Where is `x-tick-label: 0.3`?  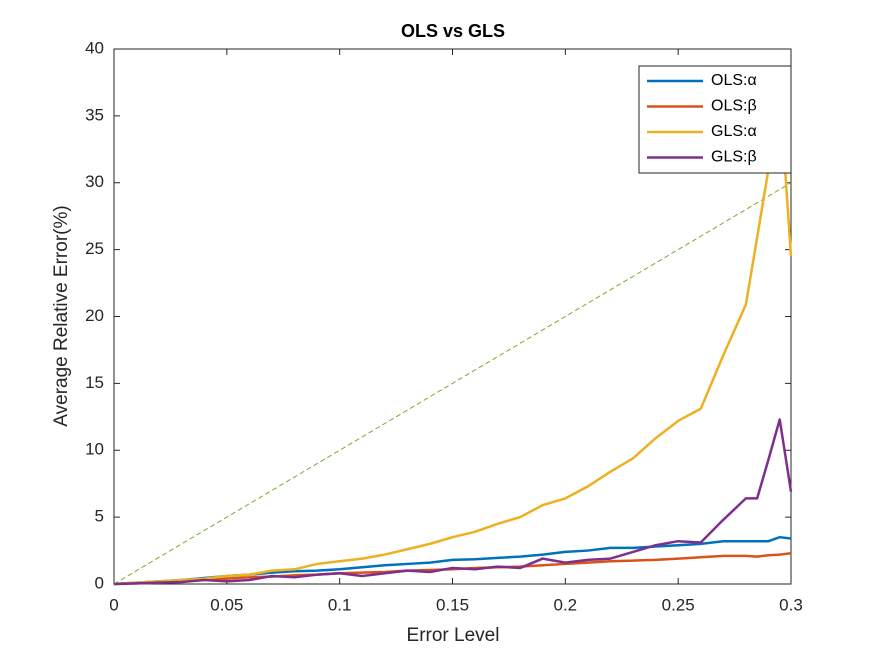
x-tick-label: 0.3 is located at coordinates (791, 604).